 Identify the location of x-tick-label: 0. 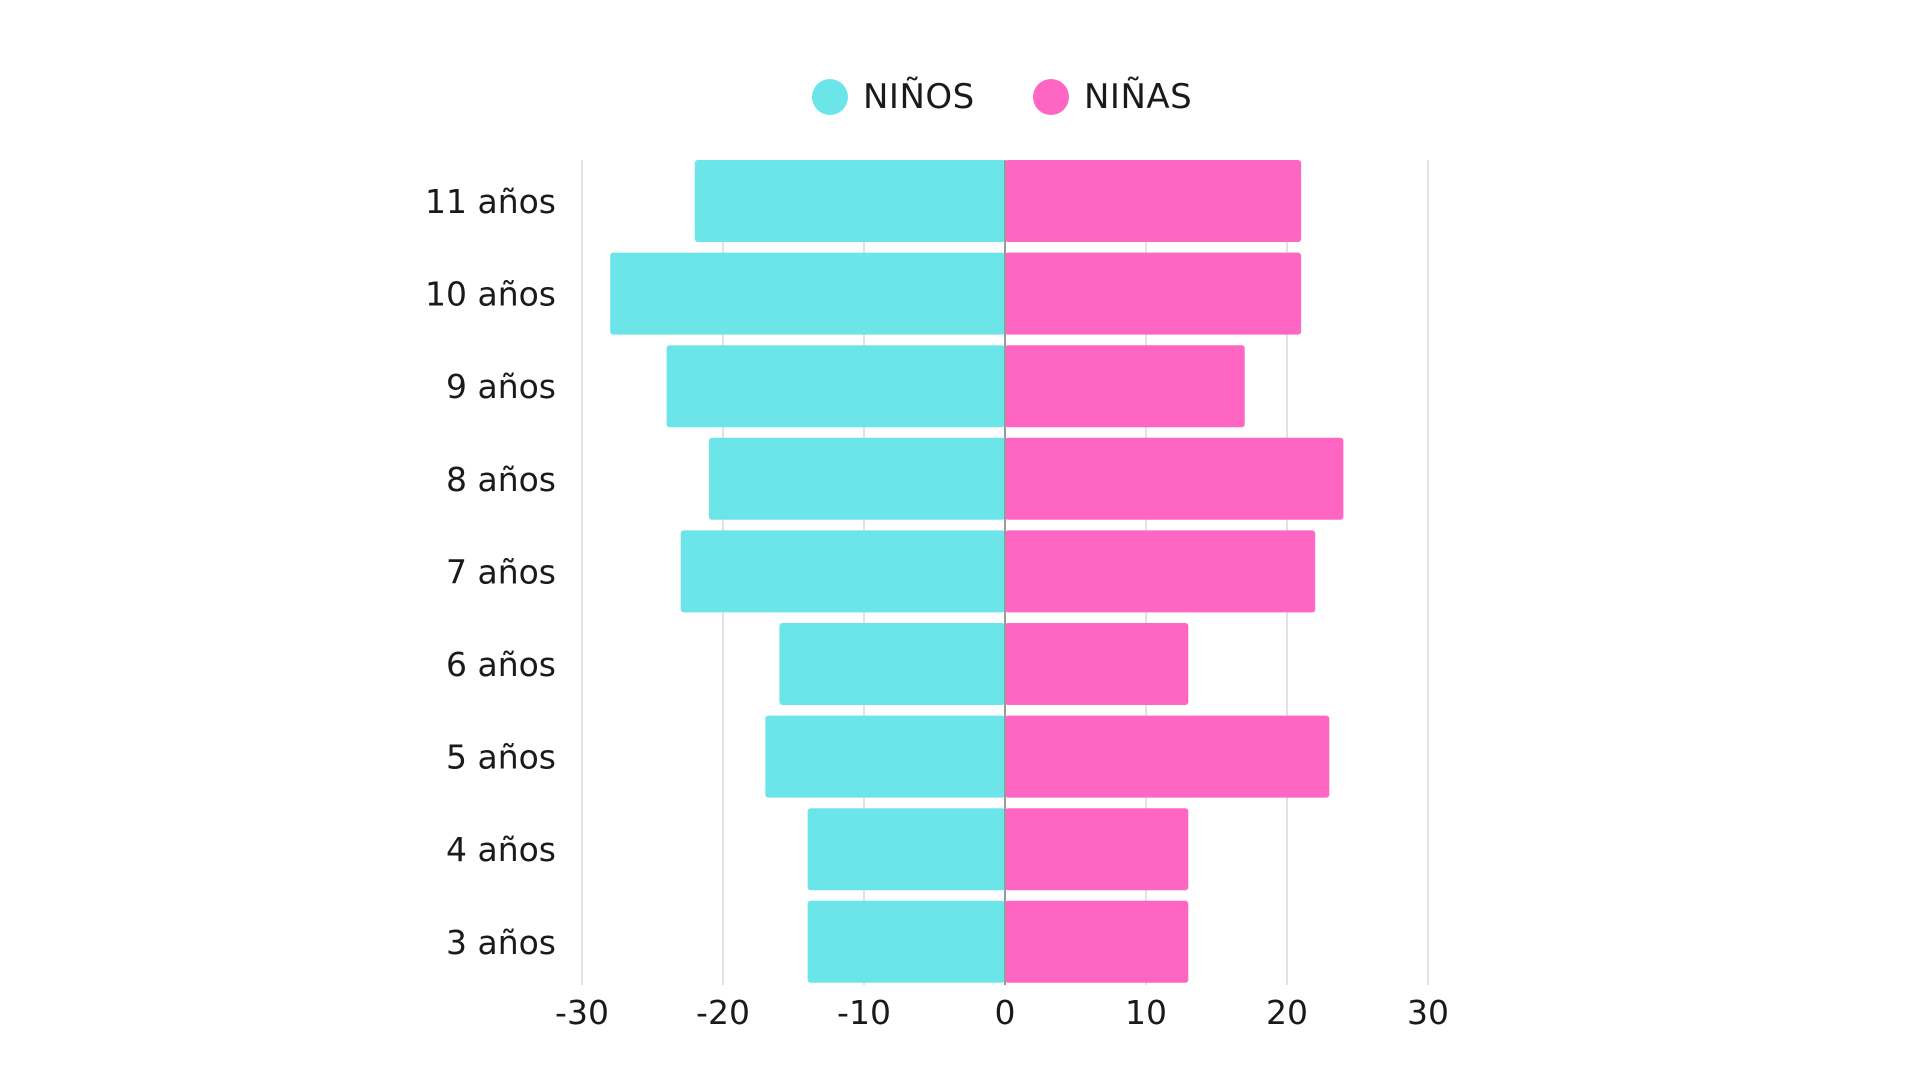
(1005, 1012).